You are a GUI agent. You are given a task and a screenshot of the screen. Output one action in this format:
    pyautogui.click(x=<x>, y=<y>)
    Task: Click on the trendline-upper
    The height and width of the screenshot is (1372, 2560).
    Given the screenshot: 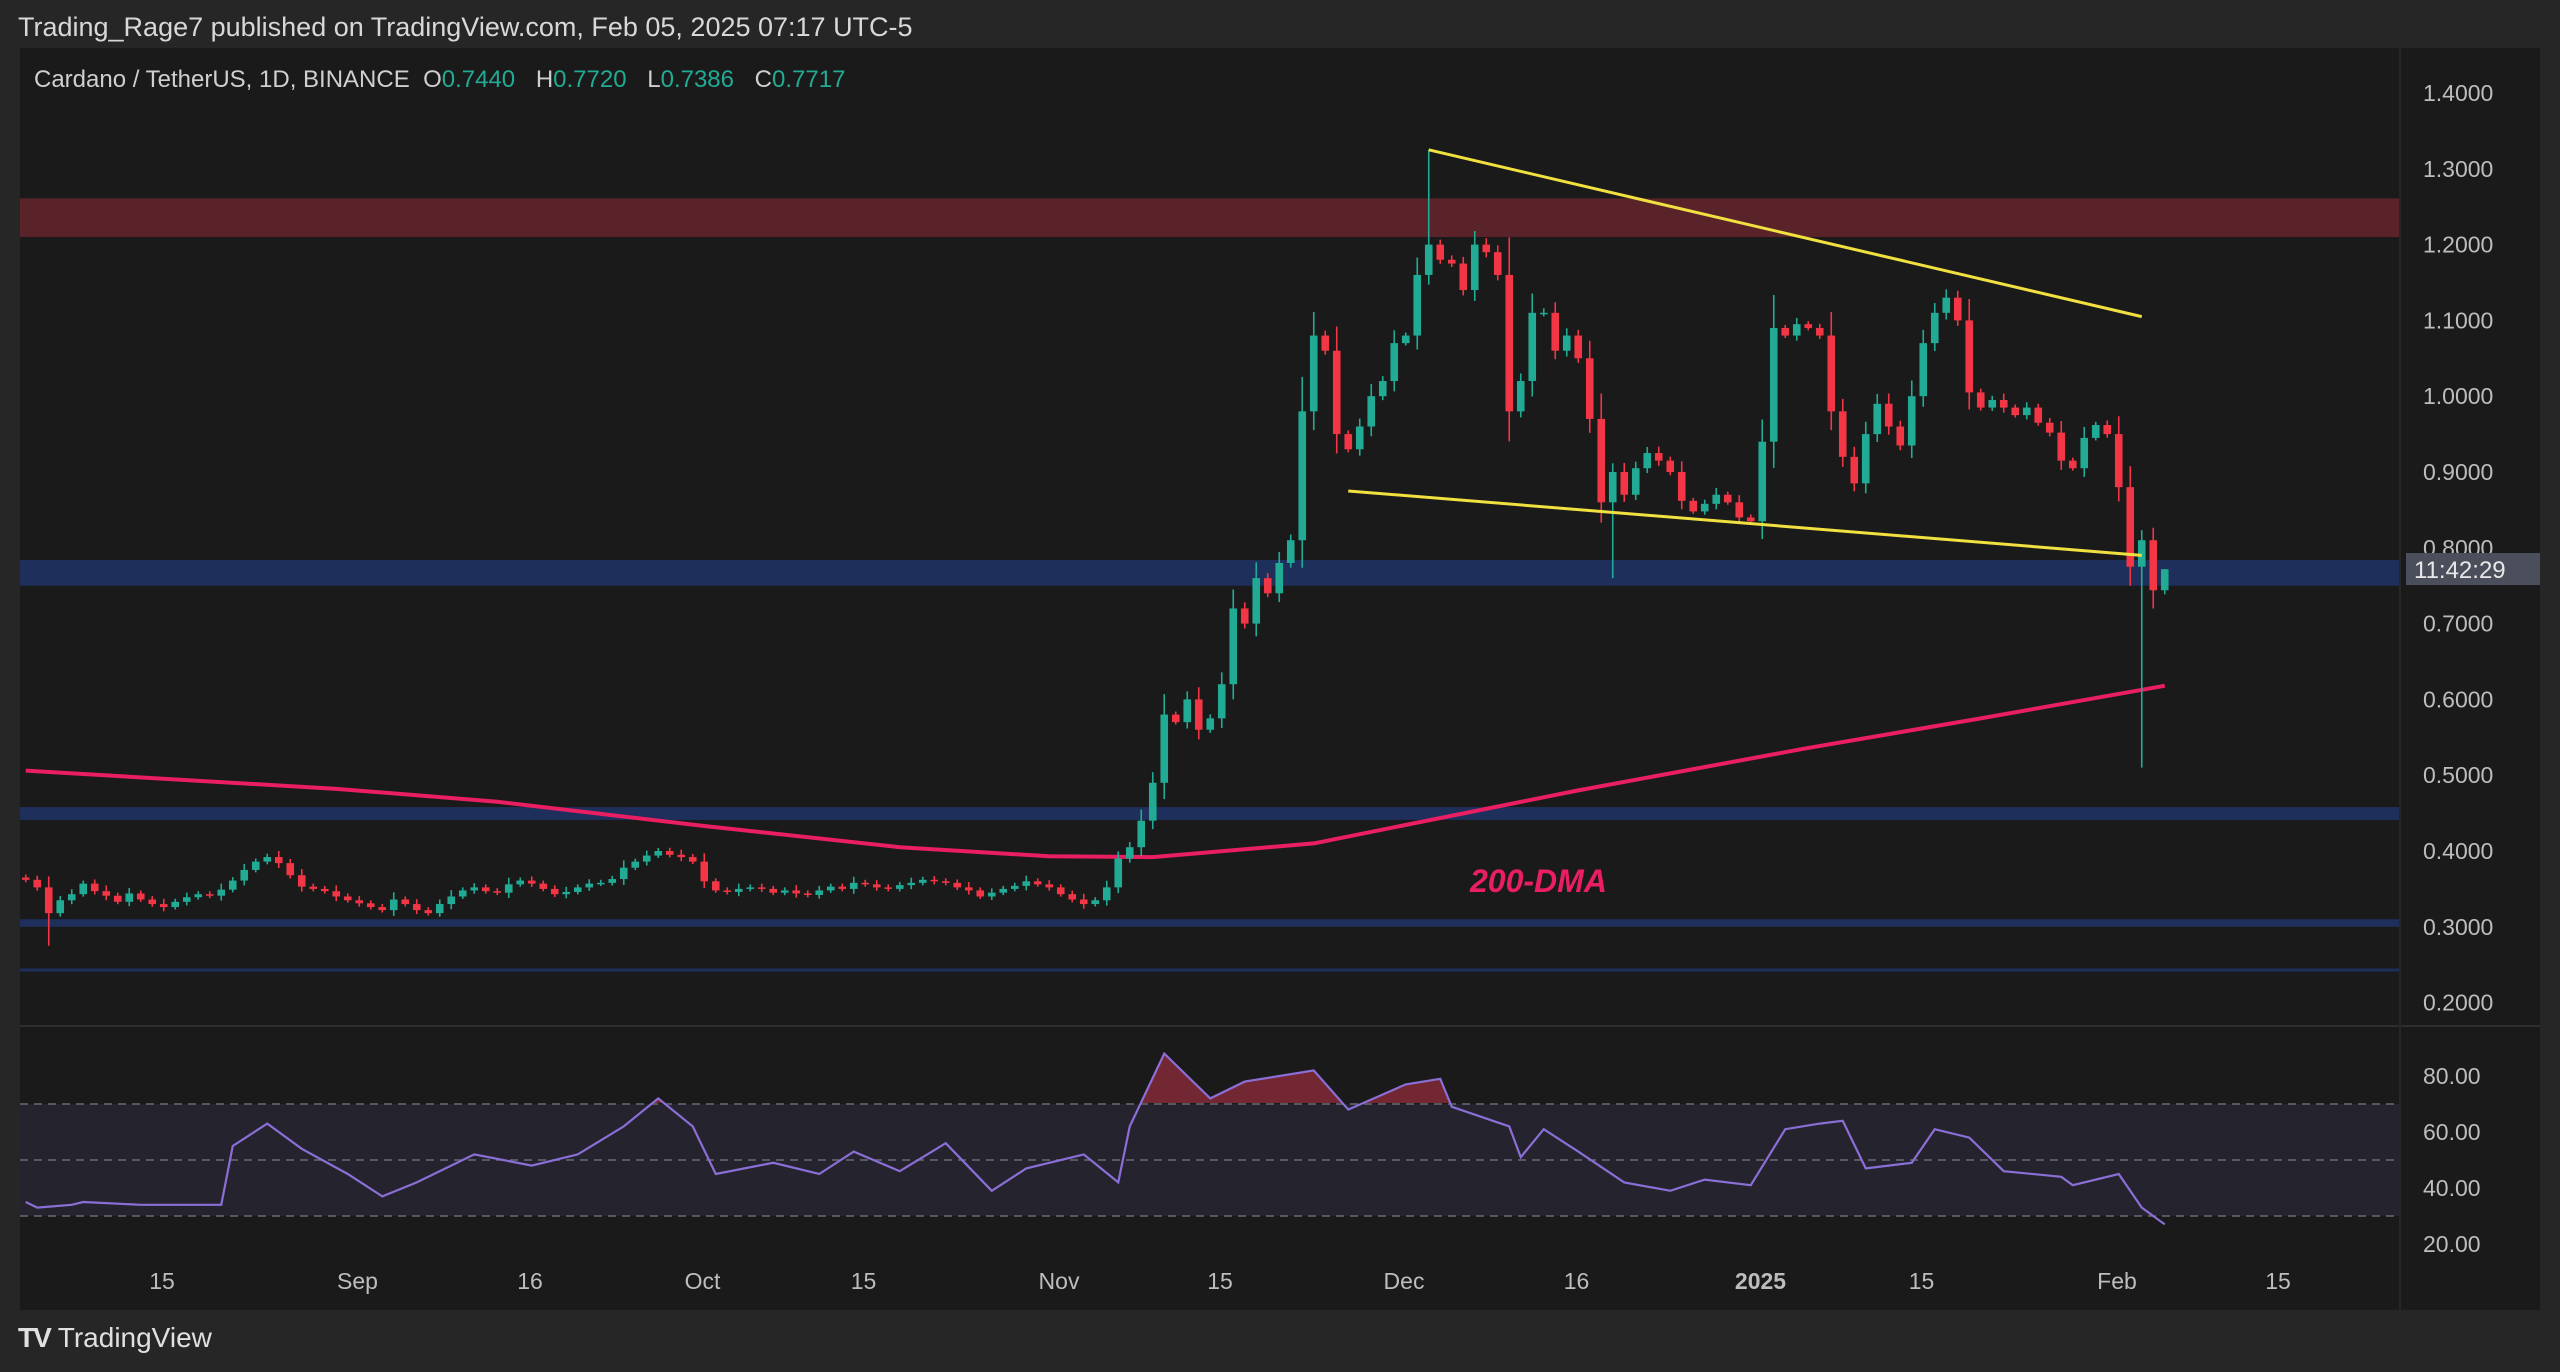 What is the action you would take?
    pyautogui.click(x=1785, y=233)
    